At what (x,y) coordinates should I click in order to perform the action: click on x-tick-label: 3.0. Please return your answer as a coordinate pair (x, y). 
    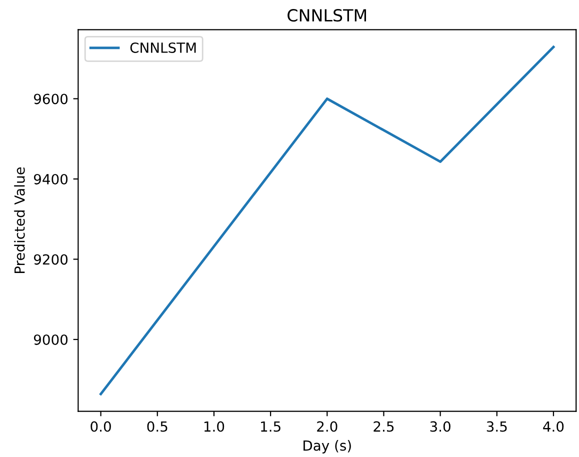
    Looking at the image, I should click on (440, 426).